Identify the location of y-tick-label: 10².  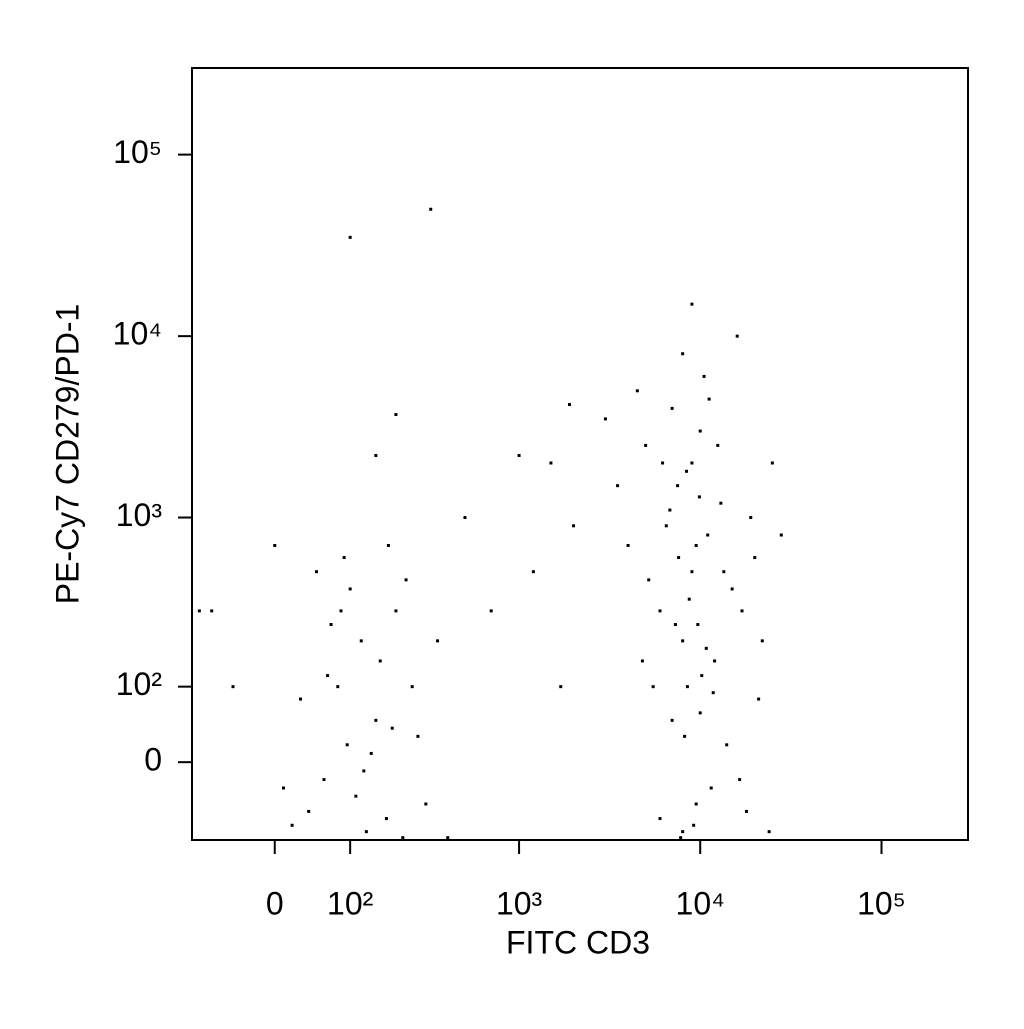
(139, 684).